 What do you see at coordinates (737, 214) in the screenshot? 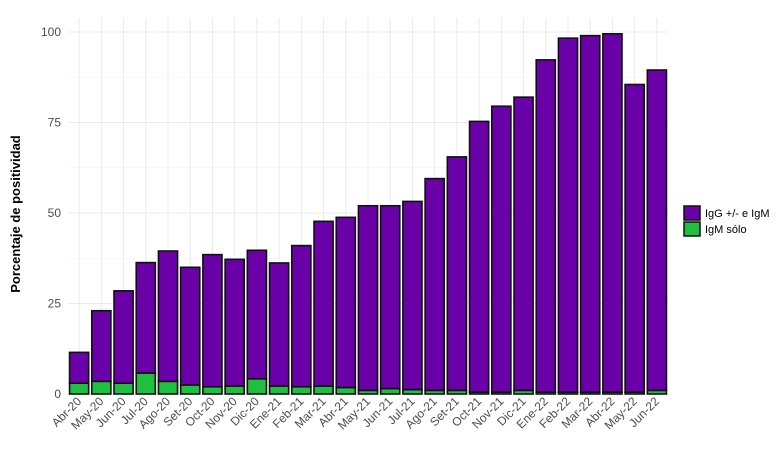
I see `legend-label: IgG +/- e IgM` at bounding box center [737, 214].